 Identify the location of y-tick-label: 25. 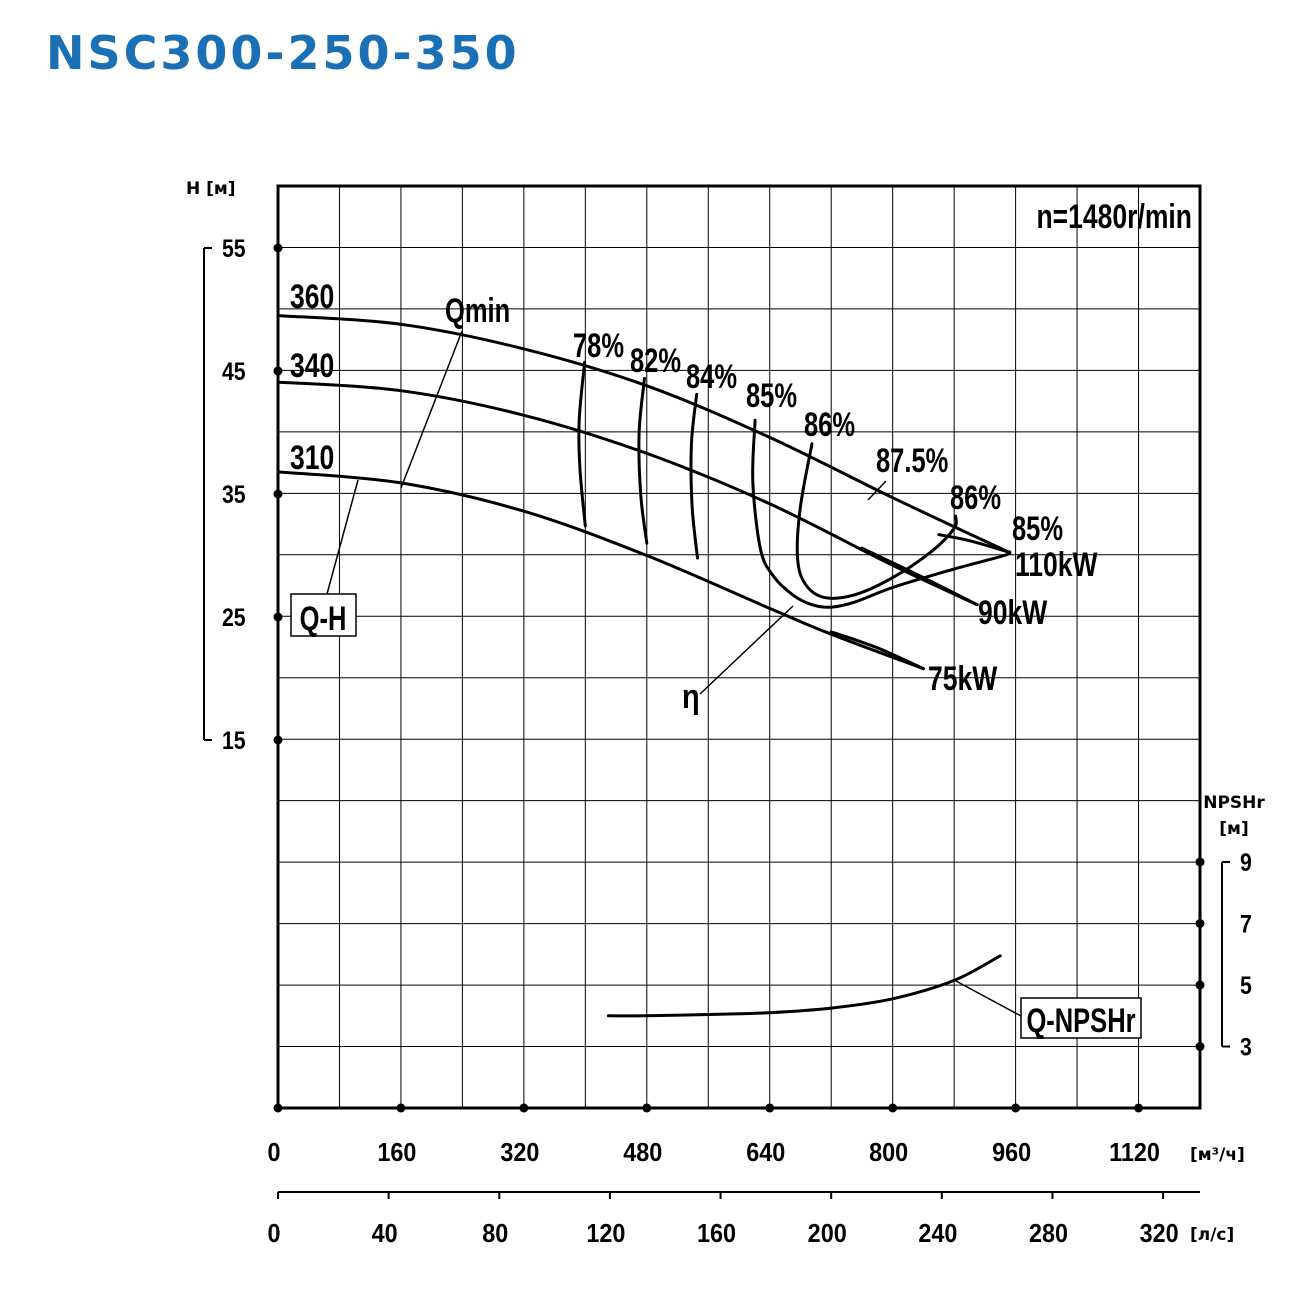
(234, 617).